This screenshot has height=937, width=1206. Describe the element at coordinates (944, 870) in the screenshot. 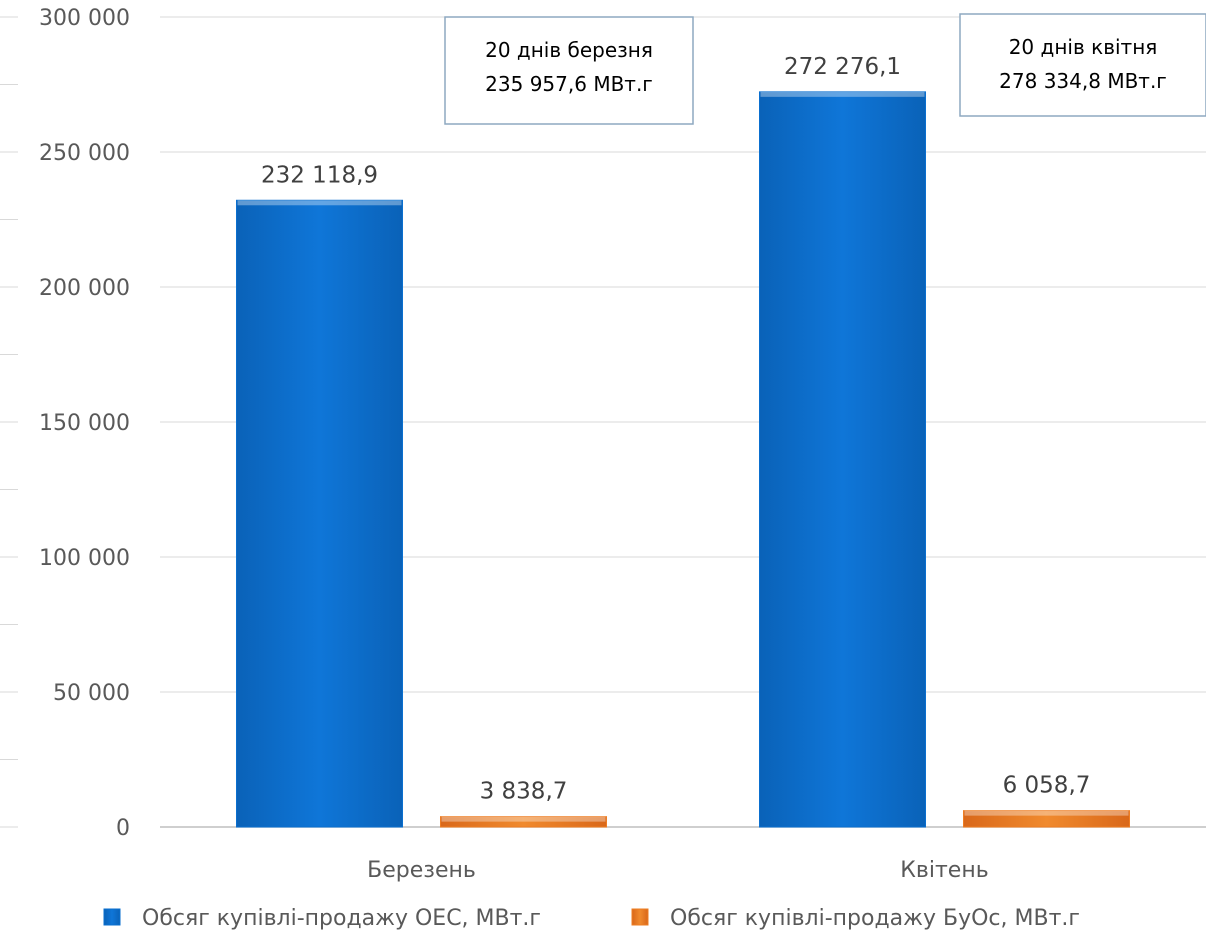

I see `x-category-label: Квітень` at that location.